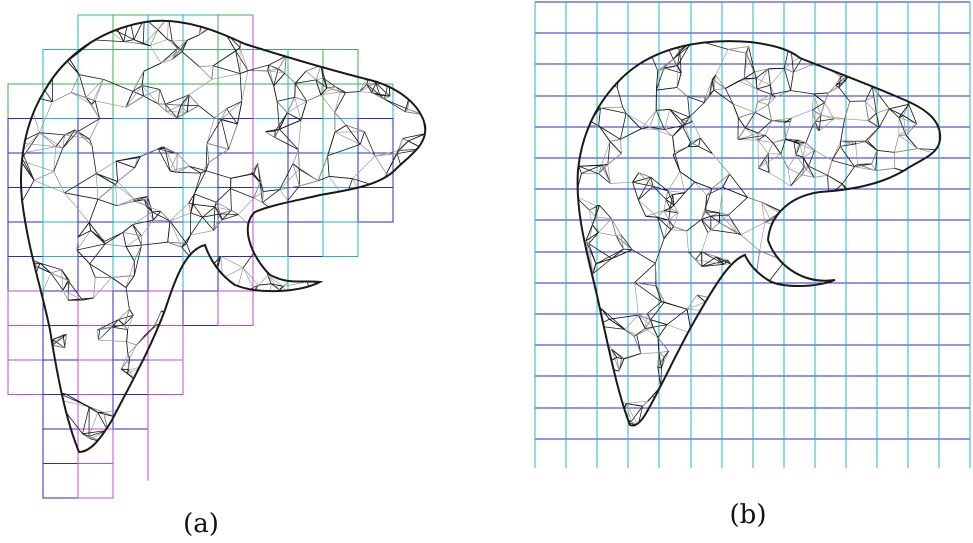 This screenshot has width=973, height=543. Describe the element at coordinates (340, 67) in the screenshot. I see `grid-cell` at that location.